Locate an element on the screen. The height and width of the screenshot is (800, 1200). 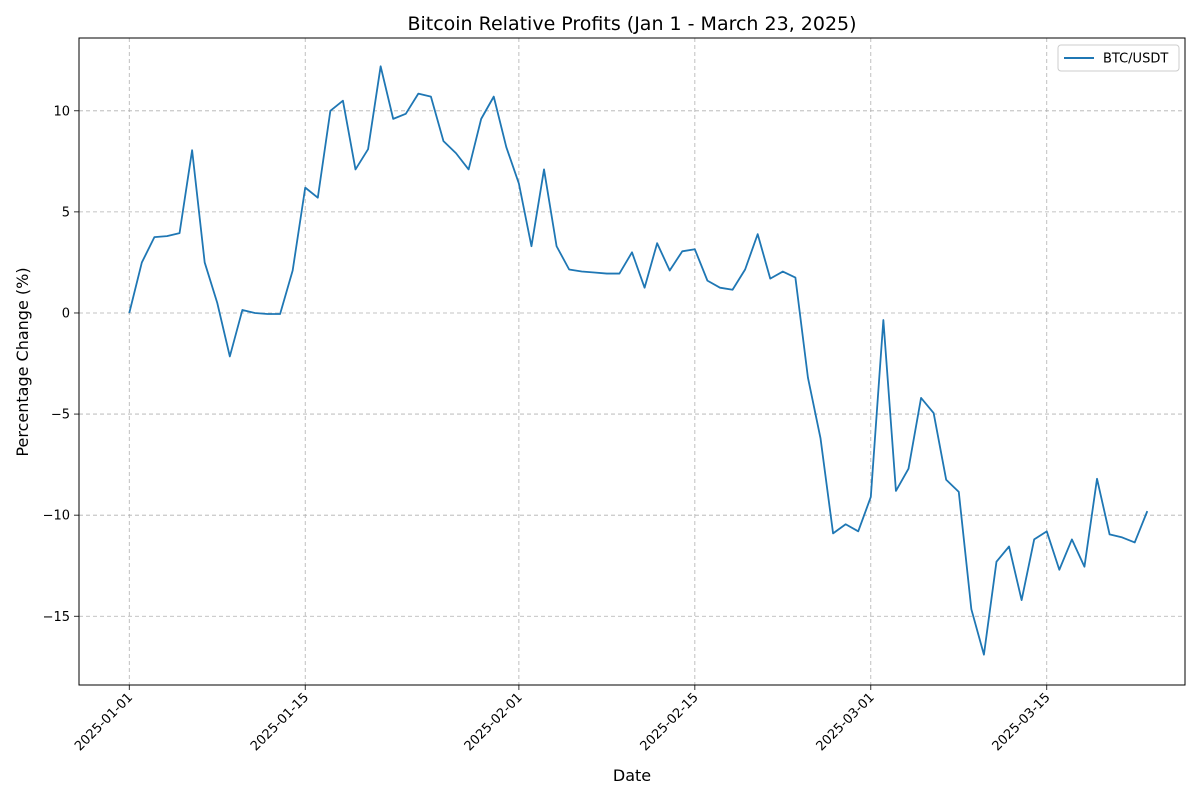
x-tick-label: 2025-02-15 is located at coordinates (670, 722).